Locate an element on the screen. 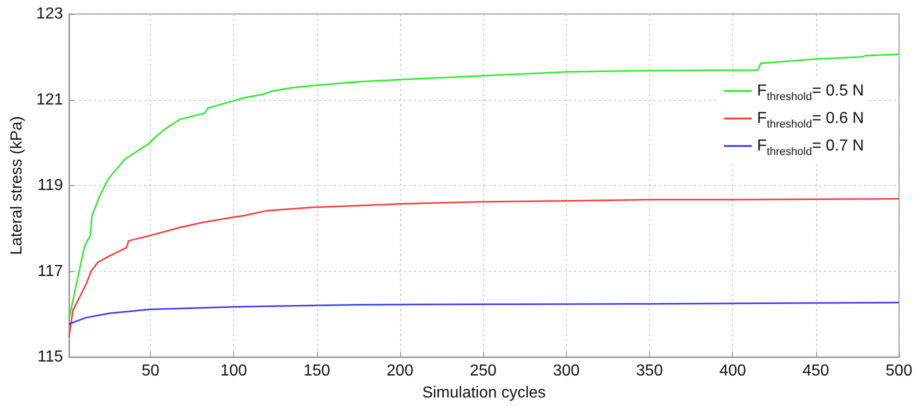  y-tick-label: 123 is located at coordinates (50, 14).